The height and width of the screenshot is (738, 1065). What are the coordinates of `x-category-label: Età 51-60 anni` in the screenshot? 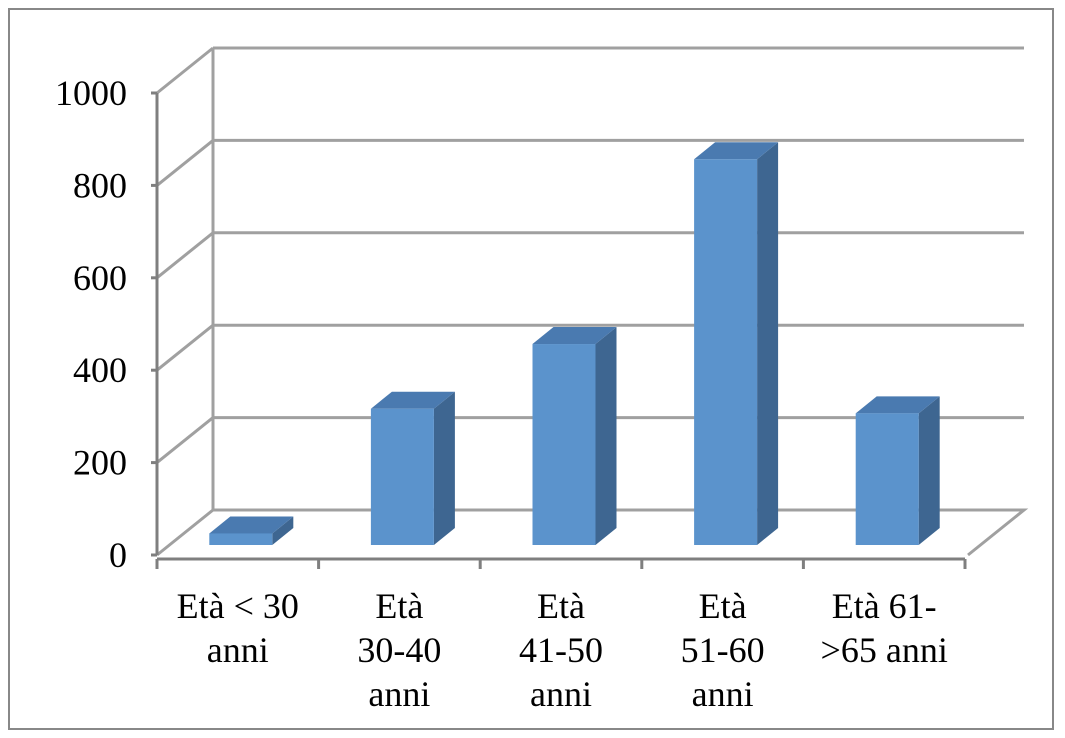 It's located at (723, 650).